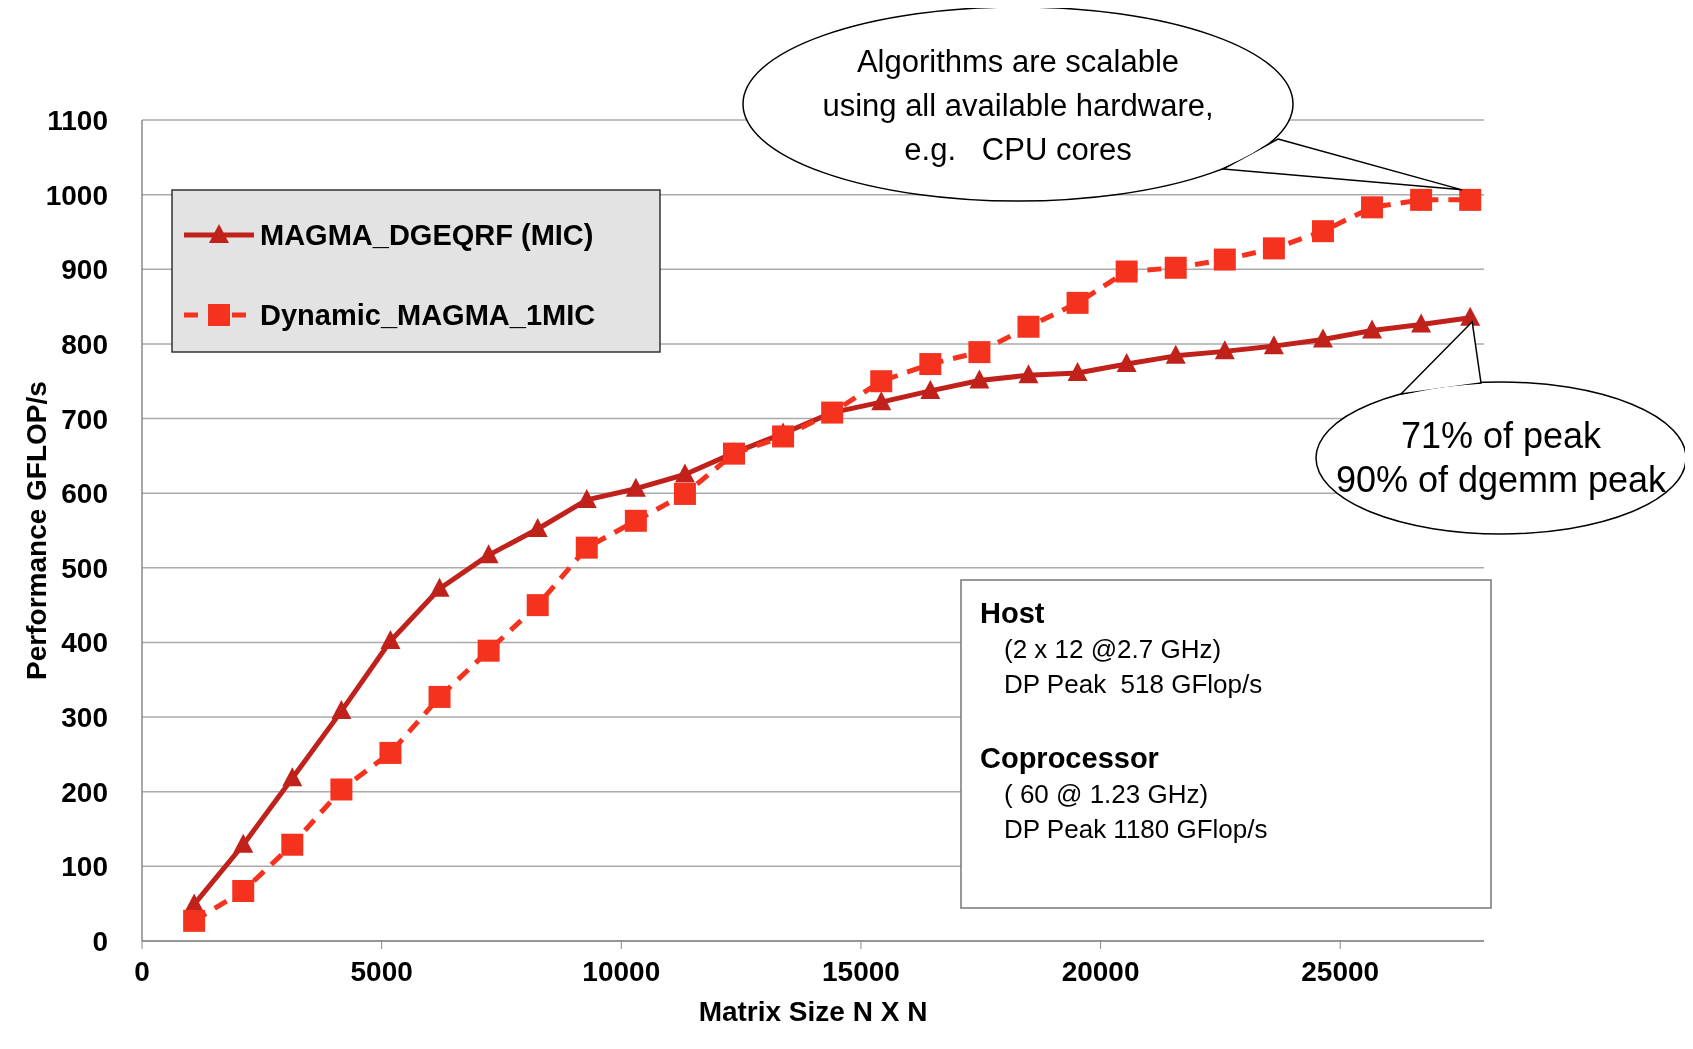 The width and height of the screenshot is (1693, 1049). Describe the element at coordinates (84, 344) in the screenshot. I see `y-tick-label: 800` at that location.